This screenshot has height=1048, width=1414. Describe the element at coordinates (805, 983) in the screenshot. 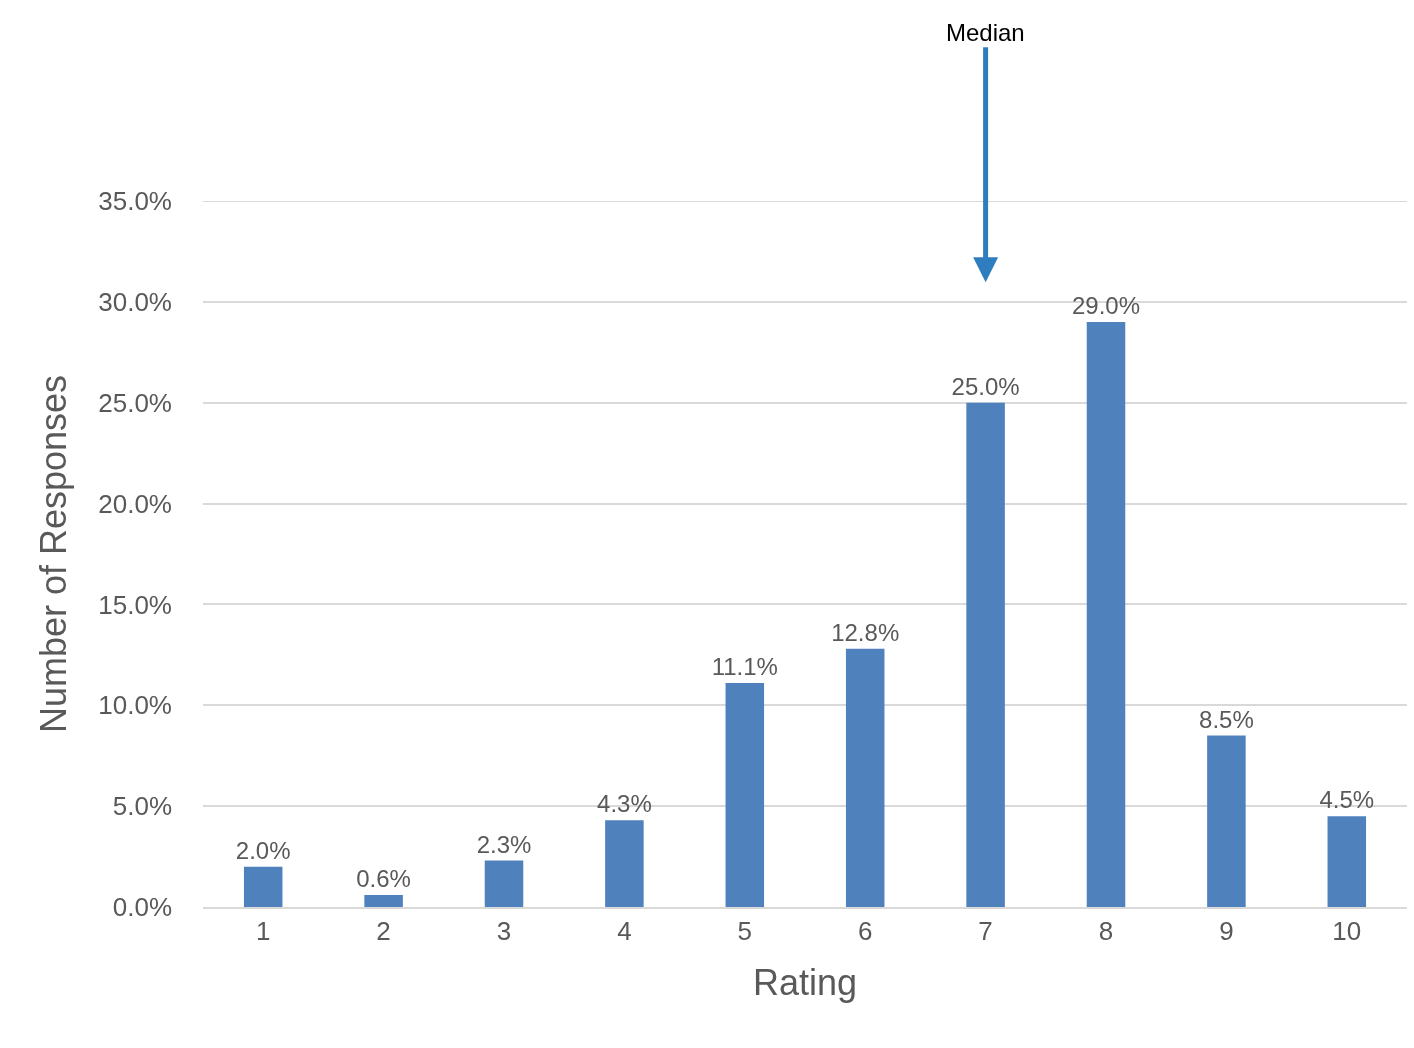

I see `x-axis-title: Rating` at that location.